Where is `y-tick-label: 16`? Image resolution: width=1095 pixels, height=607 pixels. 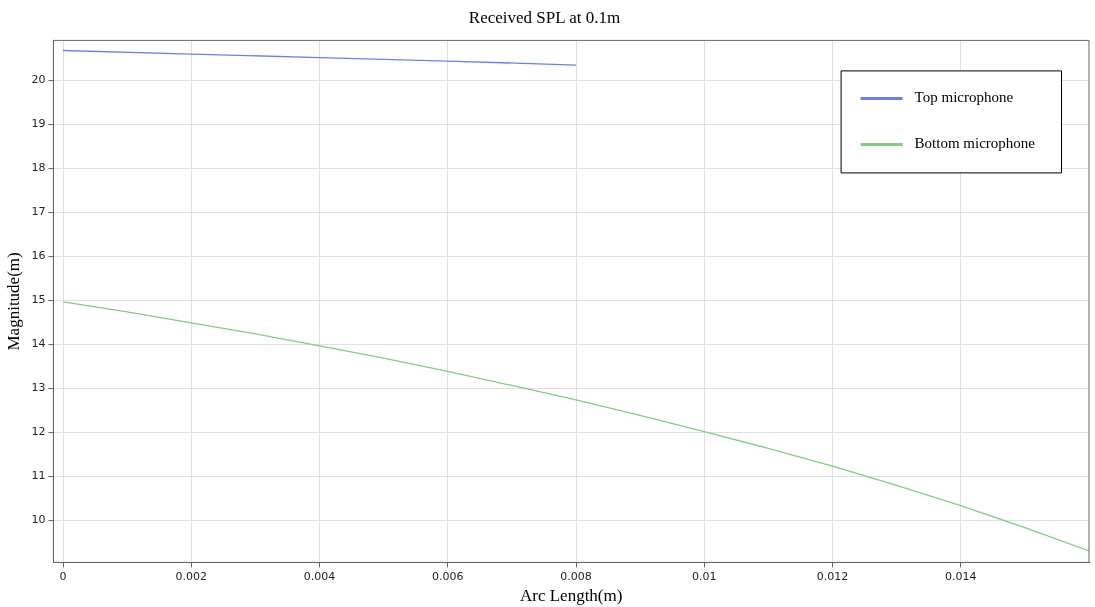 y-tick-label: 16 is located at coordinates (38, 255).